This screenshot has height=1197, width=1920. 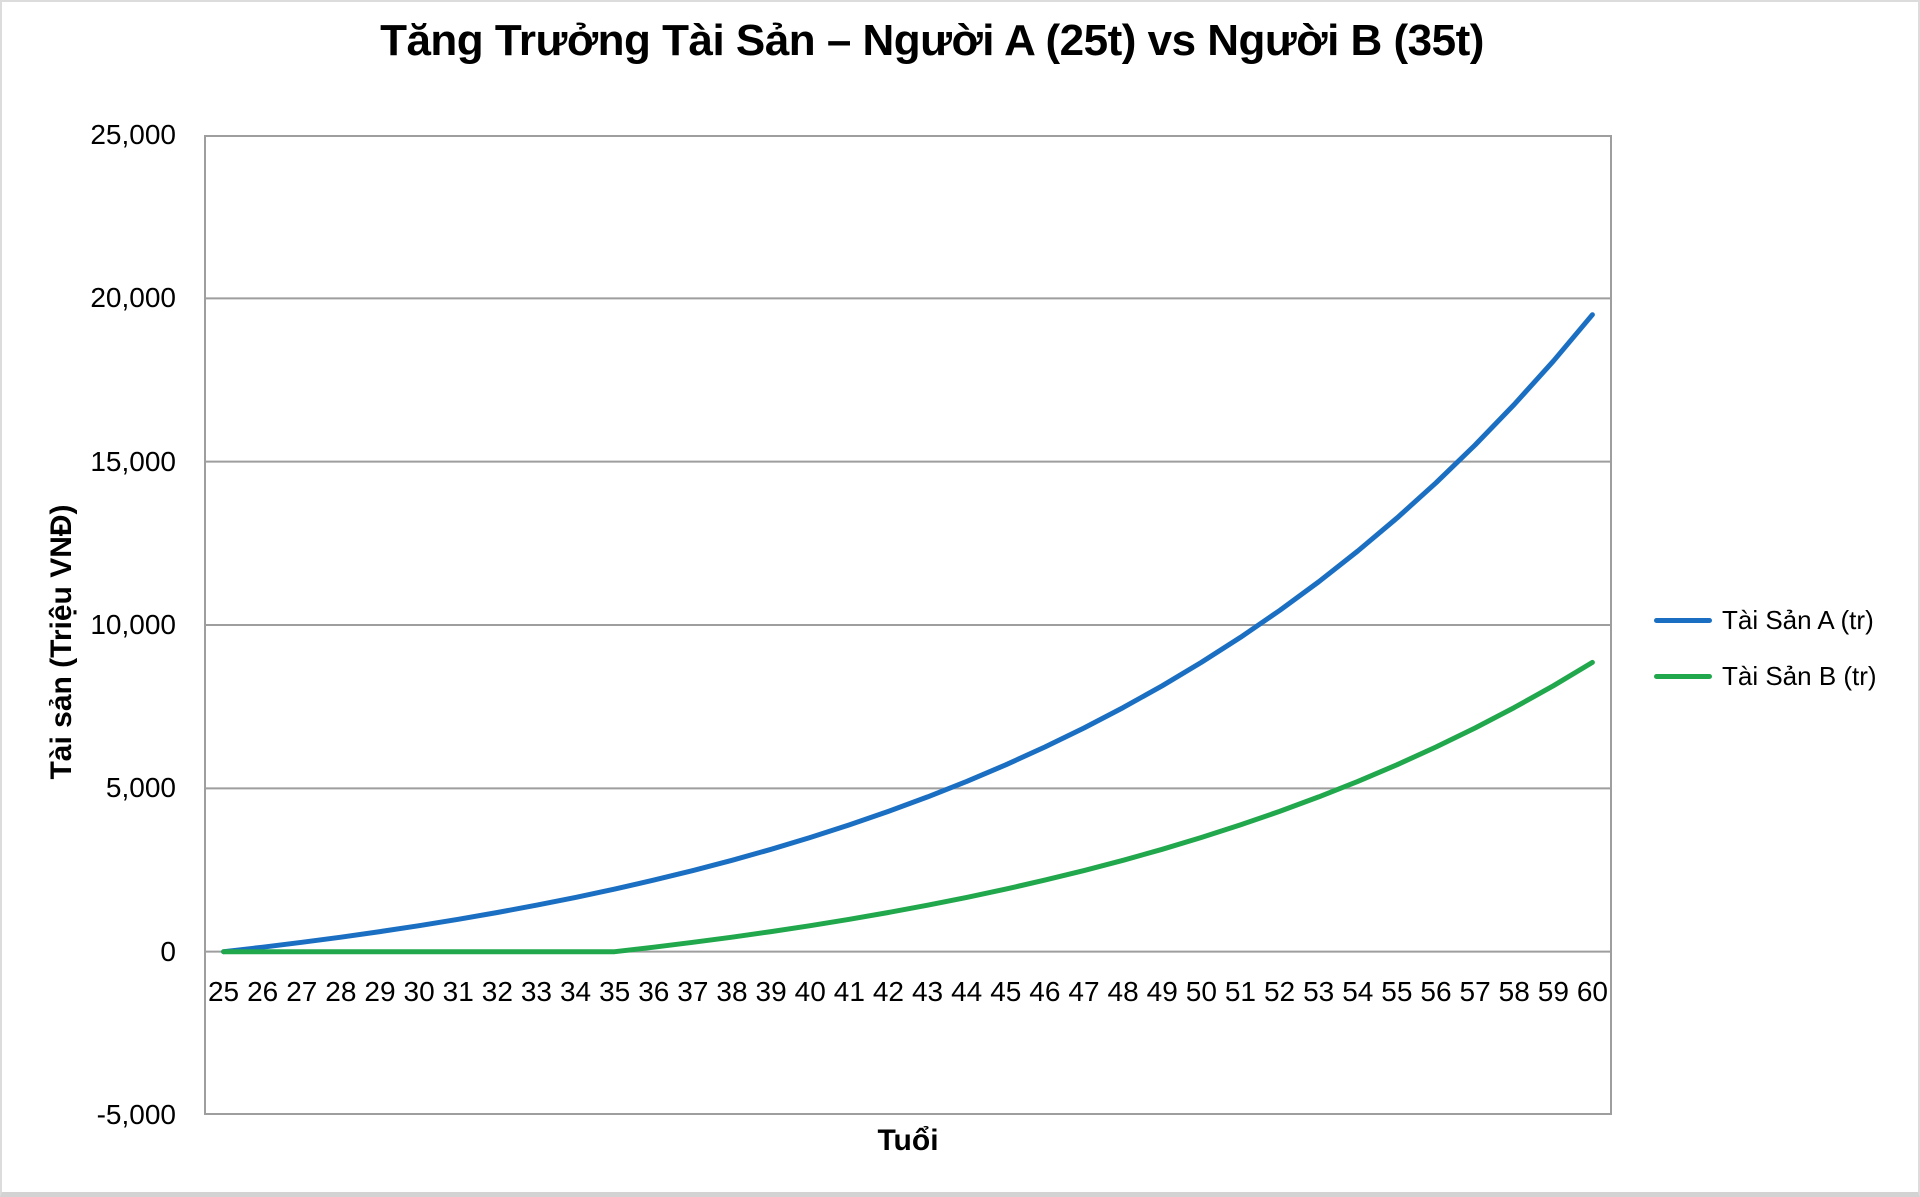 I want to click on x-tick-label: 60, so click(x=1592, y=991).